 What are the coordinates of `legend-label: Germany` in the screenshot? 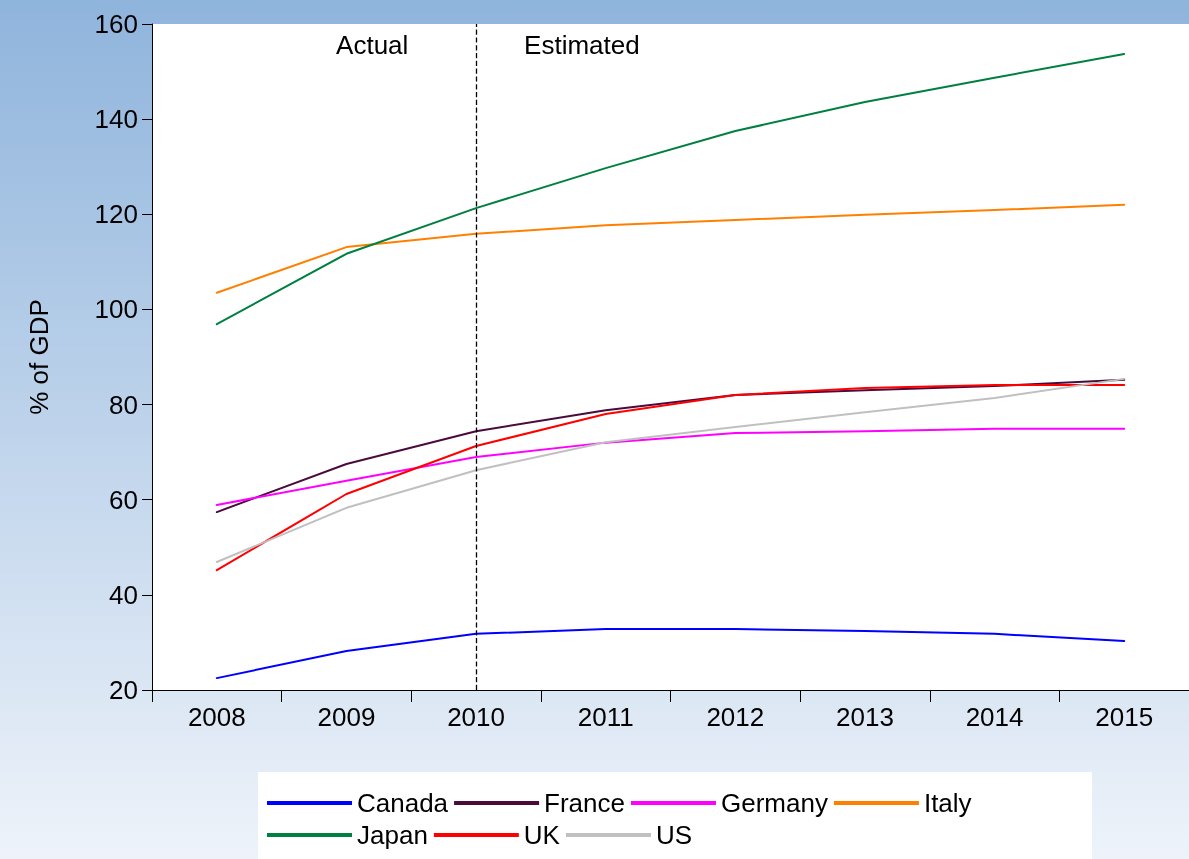 It's located at (774, 803).